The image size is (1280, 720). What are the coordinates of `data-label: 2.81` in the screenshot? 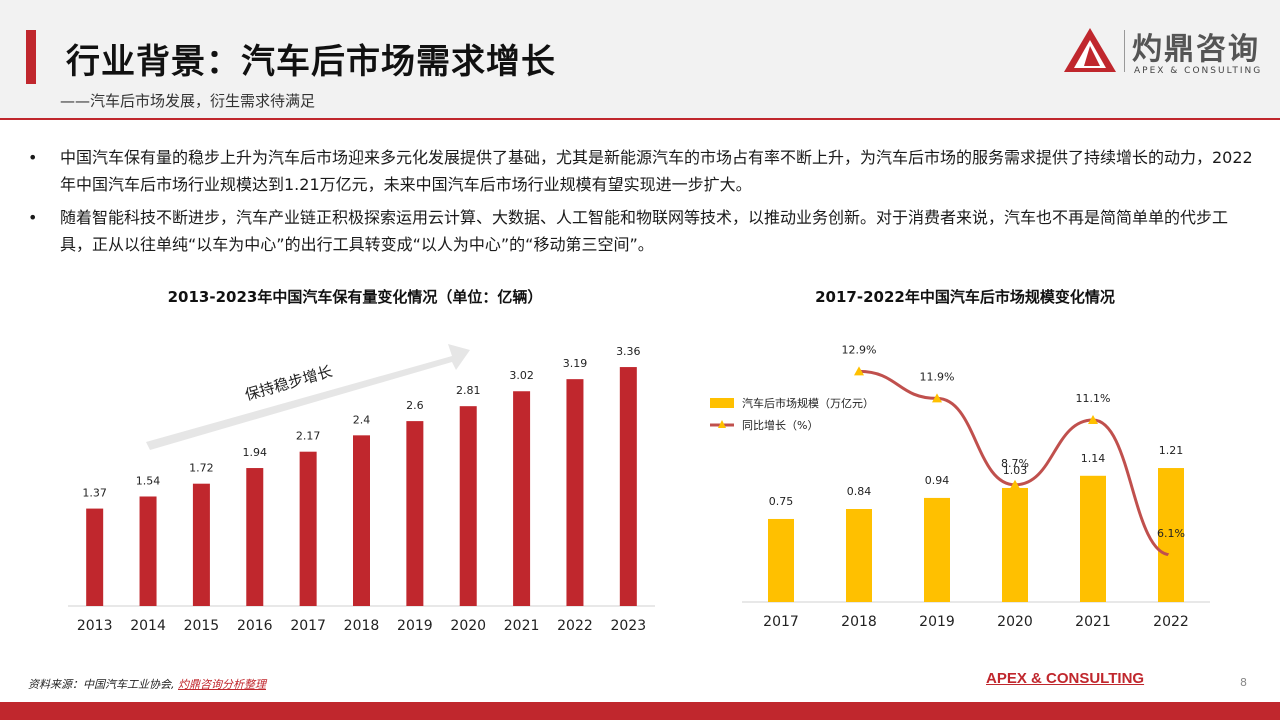 It's located at (468, 390).